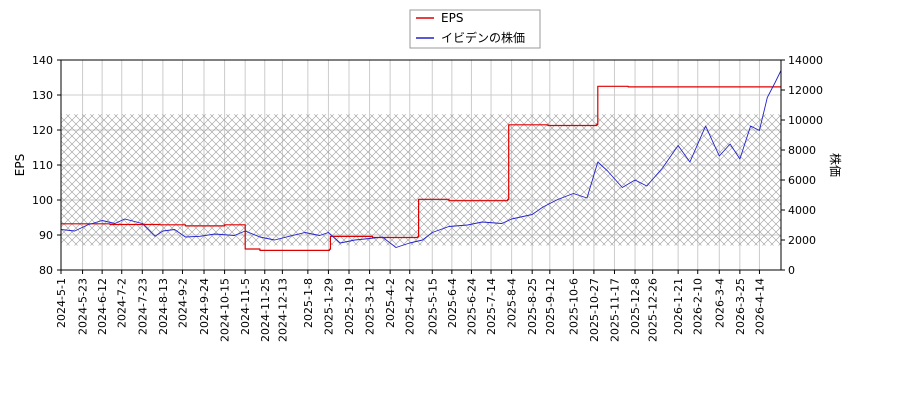  What do you see at coordinates (802, 210) in the screenshot?
I see `right-tick-label: 4000` at bounding box center [802, 210].